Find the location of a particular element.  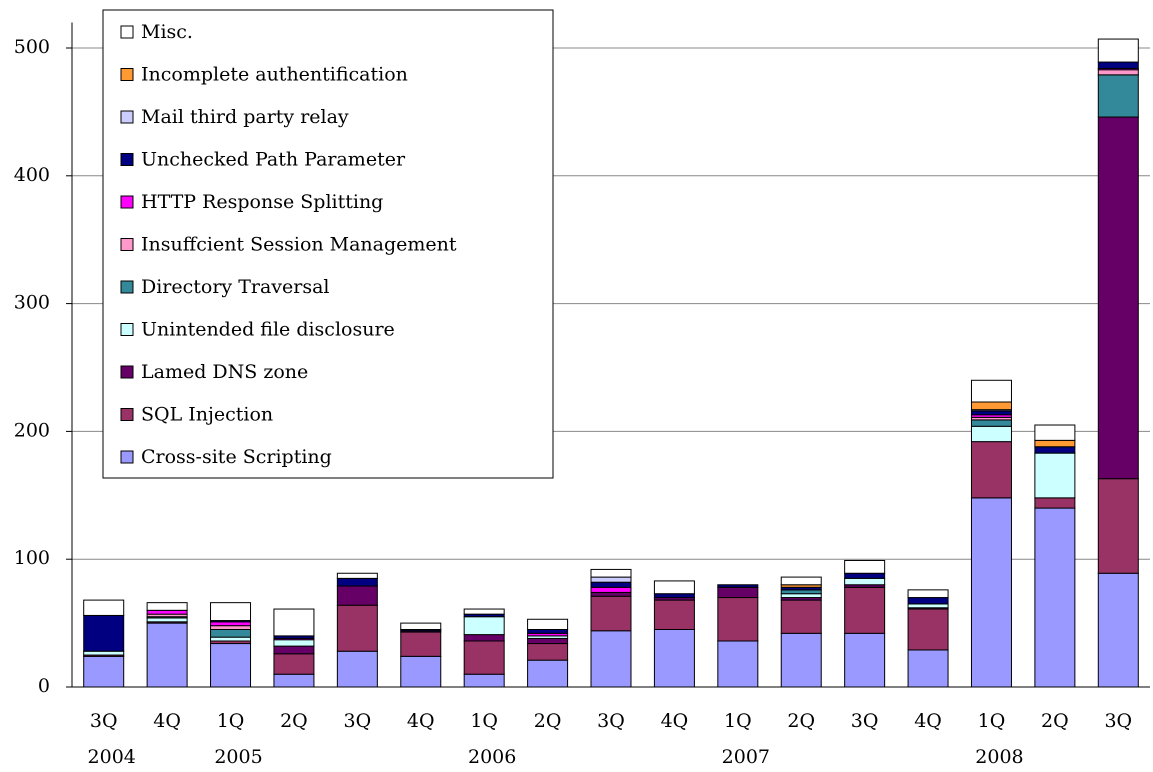

legend-label: HTTP Response Splitting is located at coordinates (262, 202).